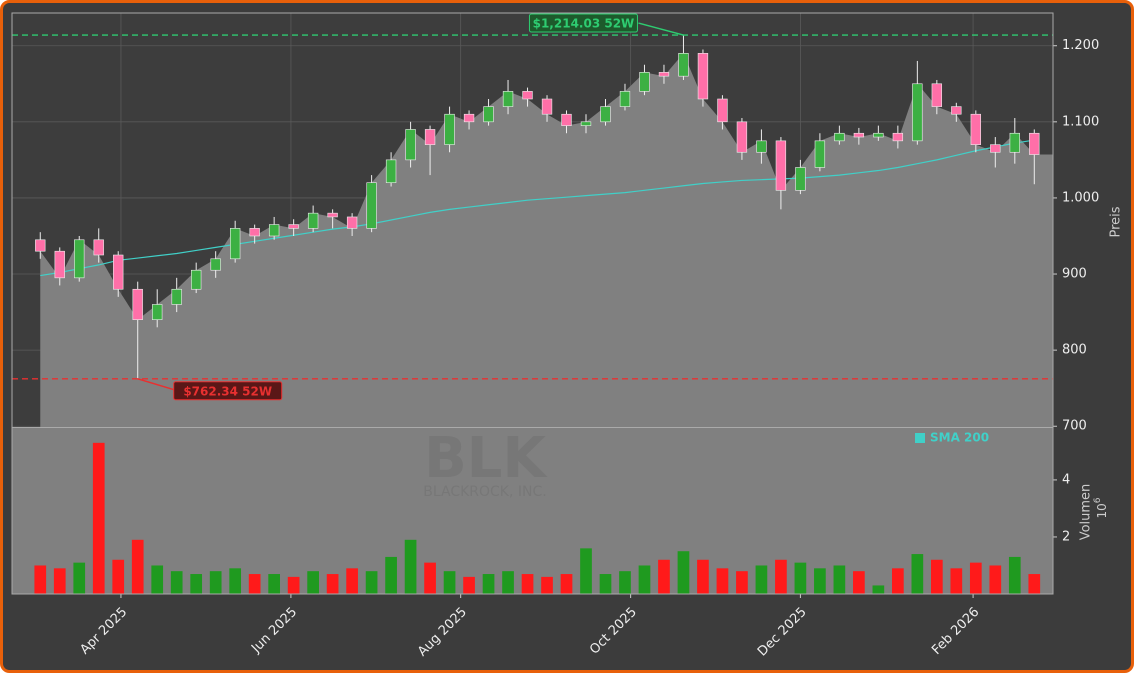  Describe the element at coordinates (920, 438) in the screenshot. I see `legend-swatch` at that location.